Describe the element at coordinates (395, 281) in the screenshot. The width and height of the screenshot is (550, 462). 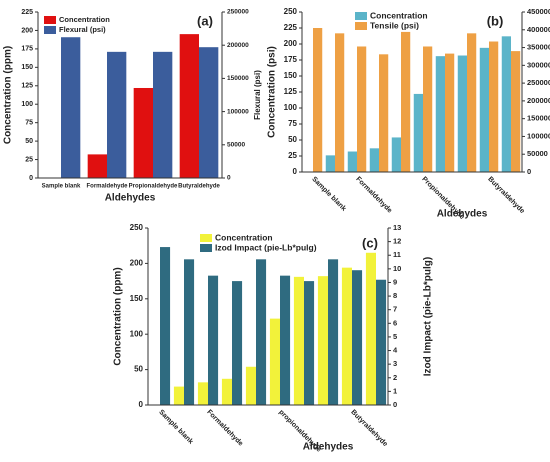
I see `y2-tick-label: 9` at that location.